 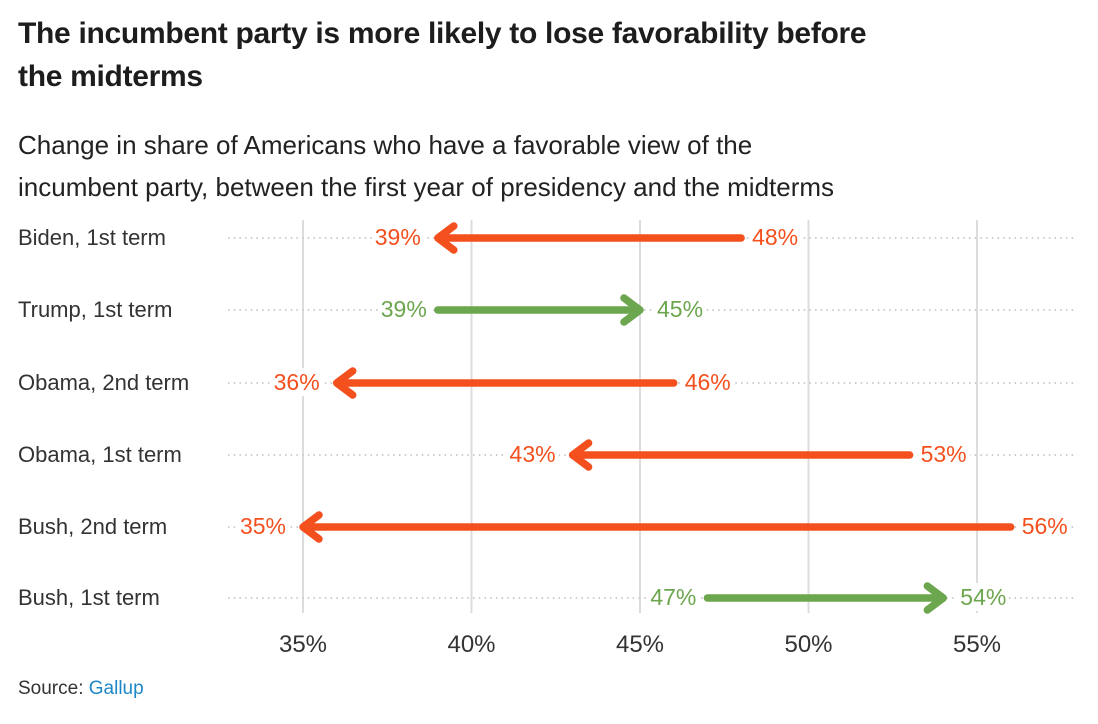 I want to click on end-value-label: 39%, so click(x=397, y=237).